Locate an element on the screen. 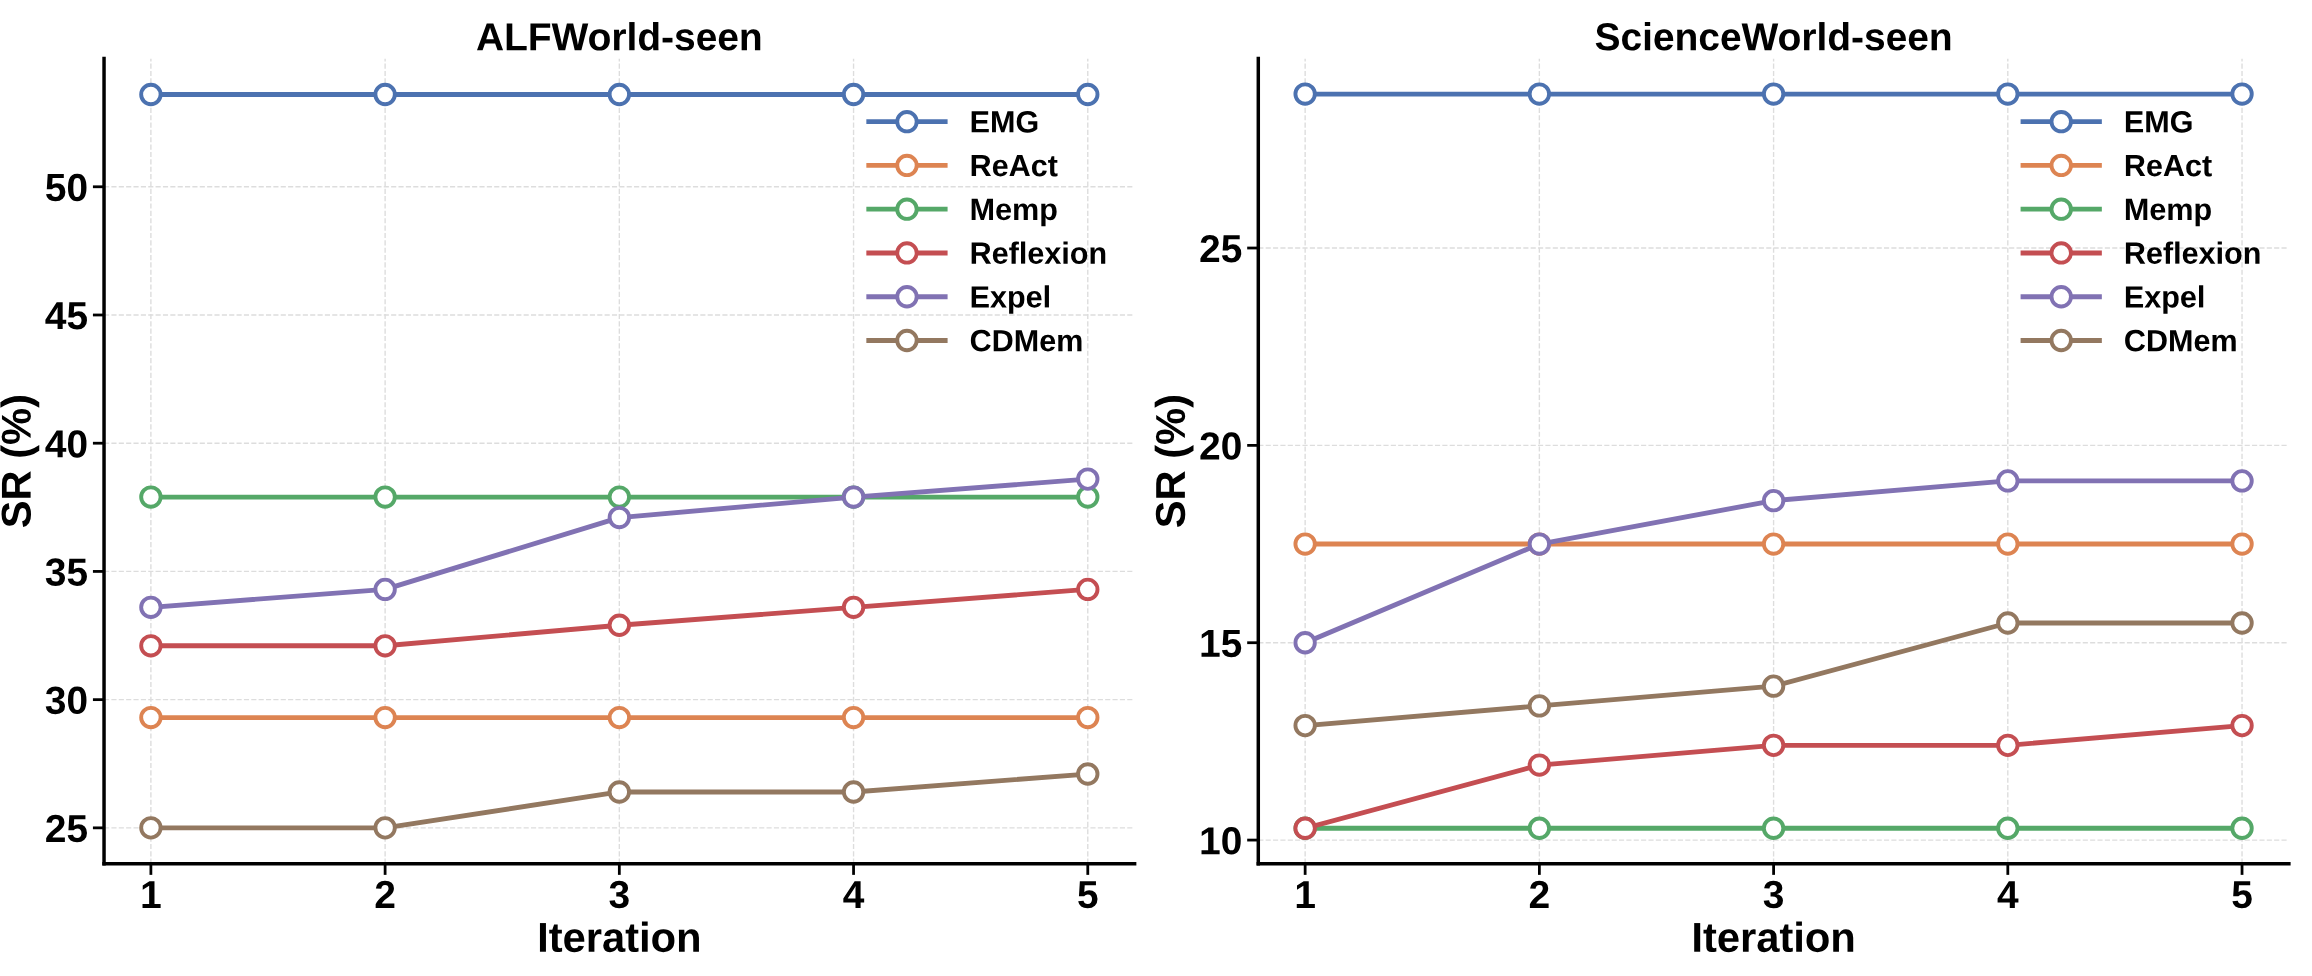 The width and height of the screenshot is (2312, 976). y-tick-label: 15 is located at coordinates (1221, 644).